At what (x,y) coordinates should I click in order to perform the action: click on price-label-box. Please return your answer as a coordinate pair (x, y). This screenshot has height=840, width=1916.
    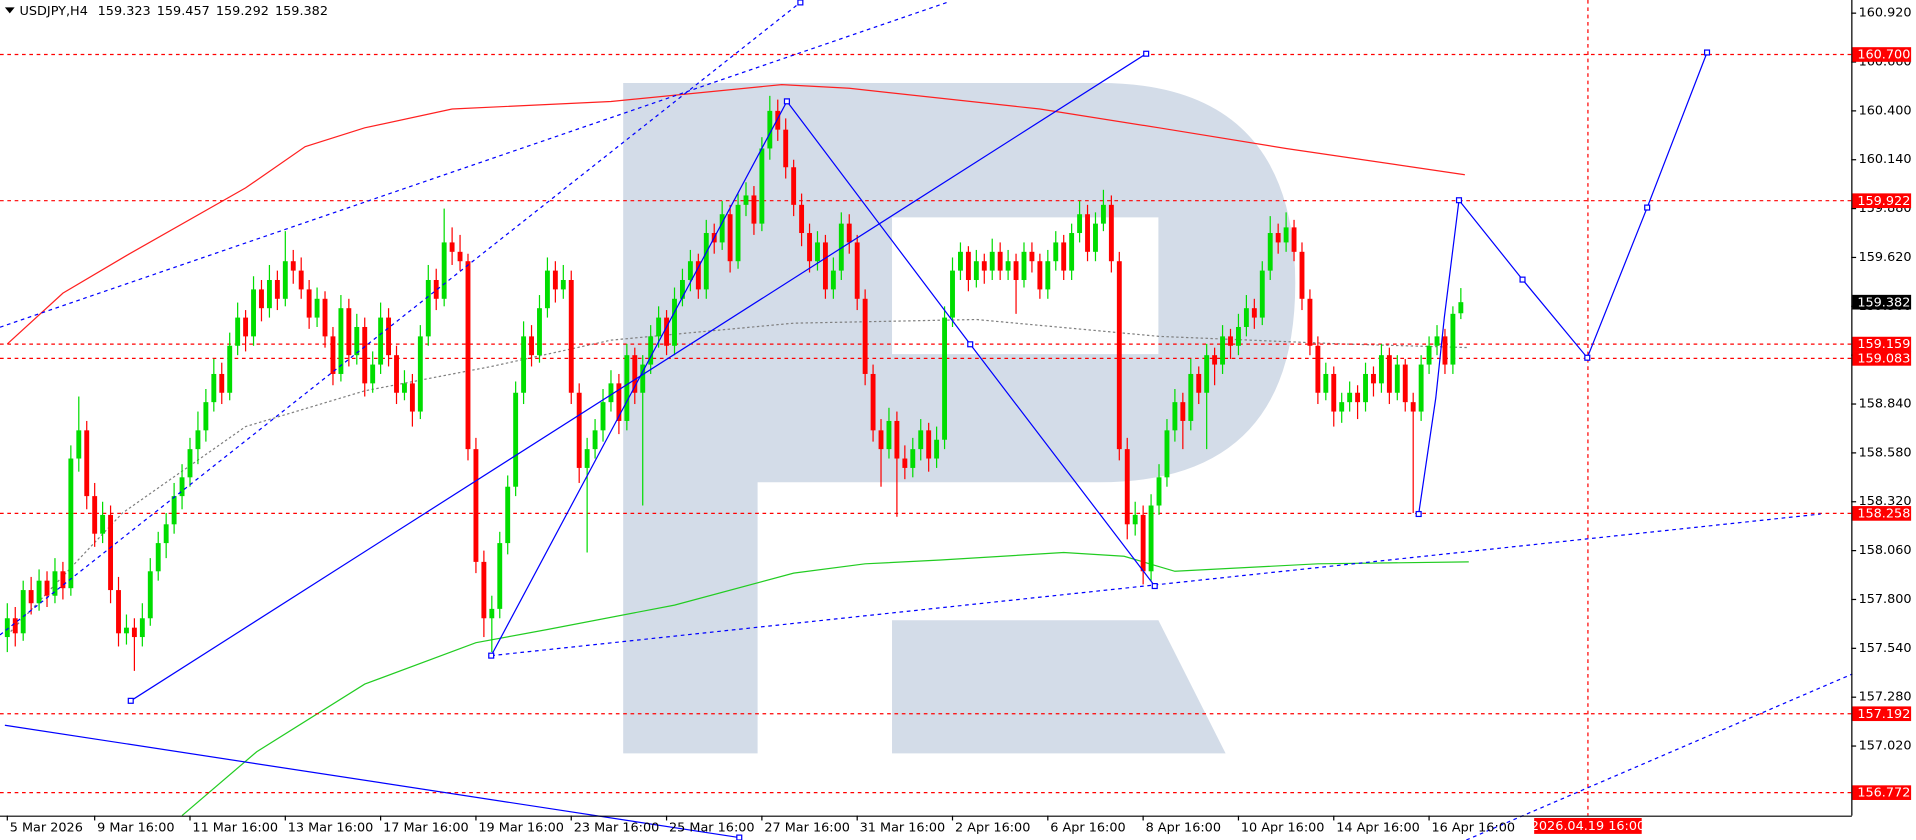
    Looking at the image, I should click on (1882, 302).